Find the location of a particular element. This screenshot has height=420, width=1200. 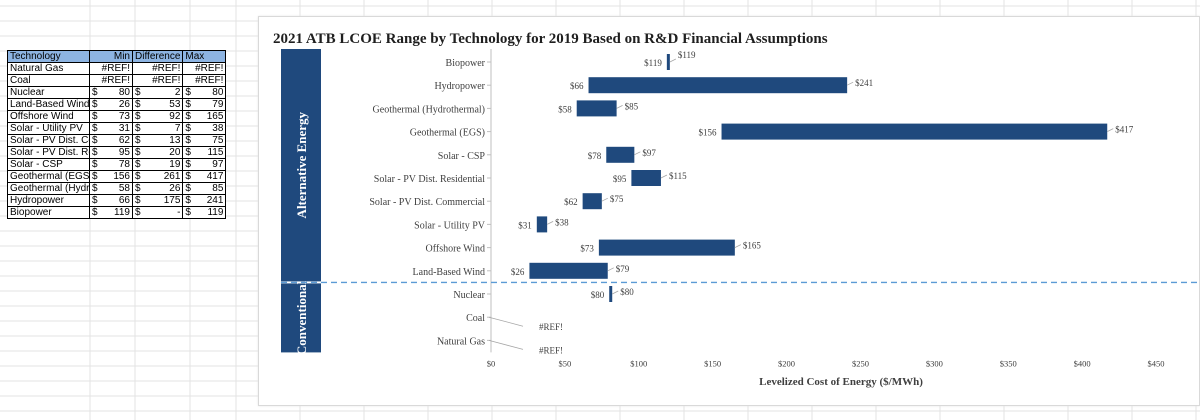

table-row: Hydropower $66 $175 $241 is located at coordinates (117, 200).